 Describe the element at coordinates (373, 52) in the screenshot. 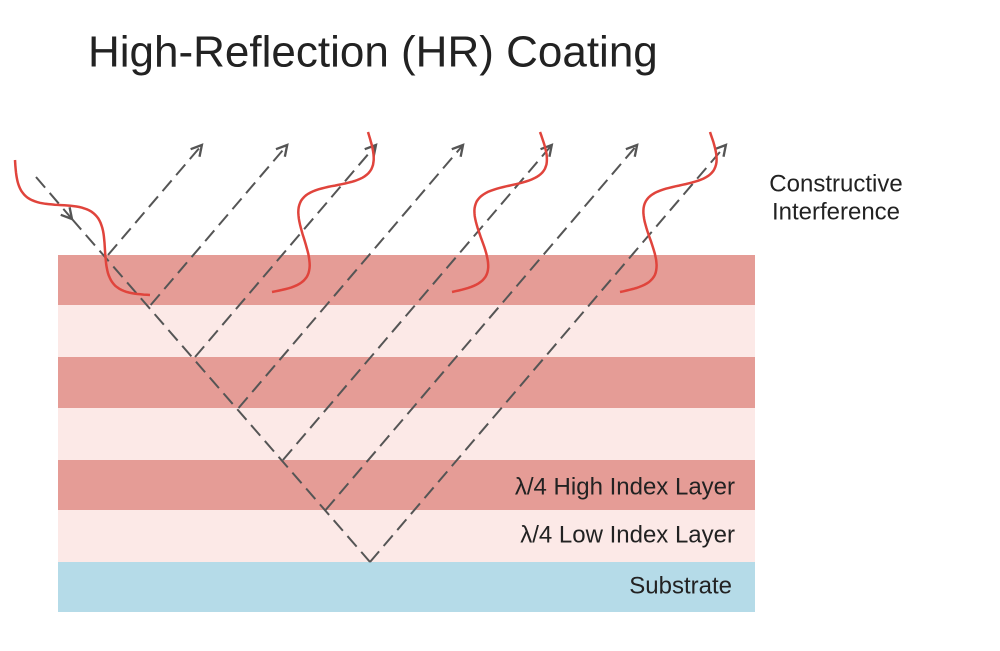

I see `title: High-Reflection (HR) Coating` at that location.